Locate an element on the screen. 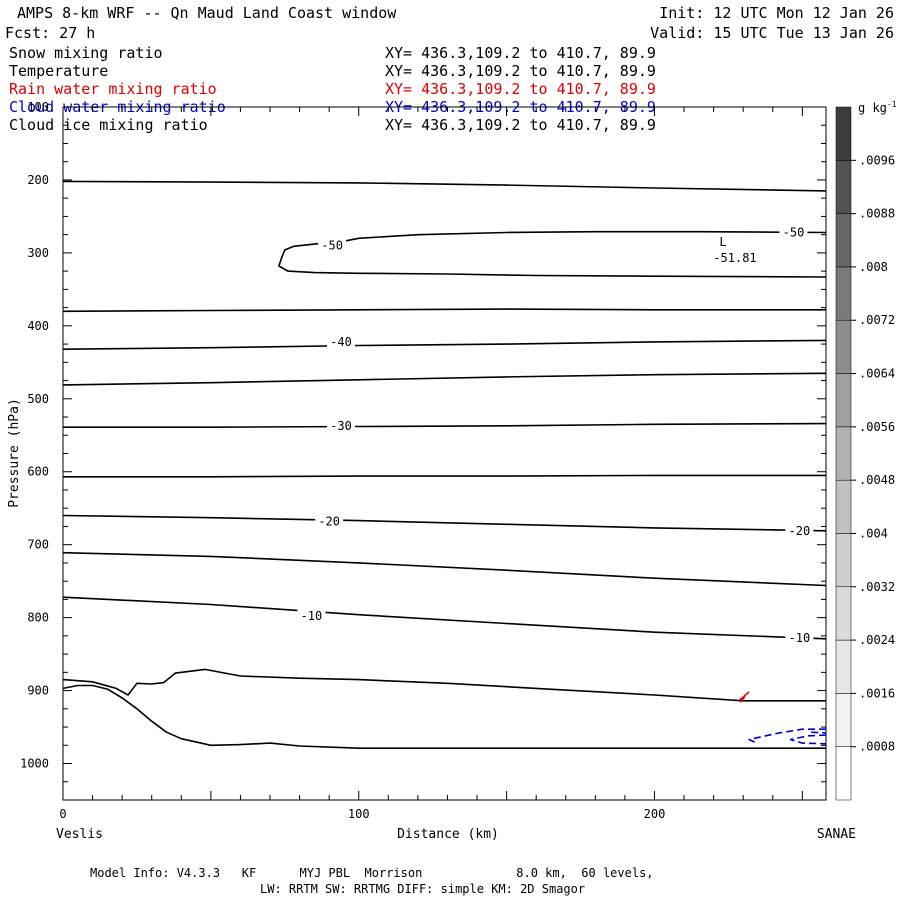 The image size is (900, 900). contour--50 is located at coordinates (552, 254).